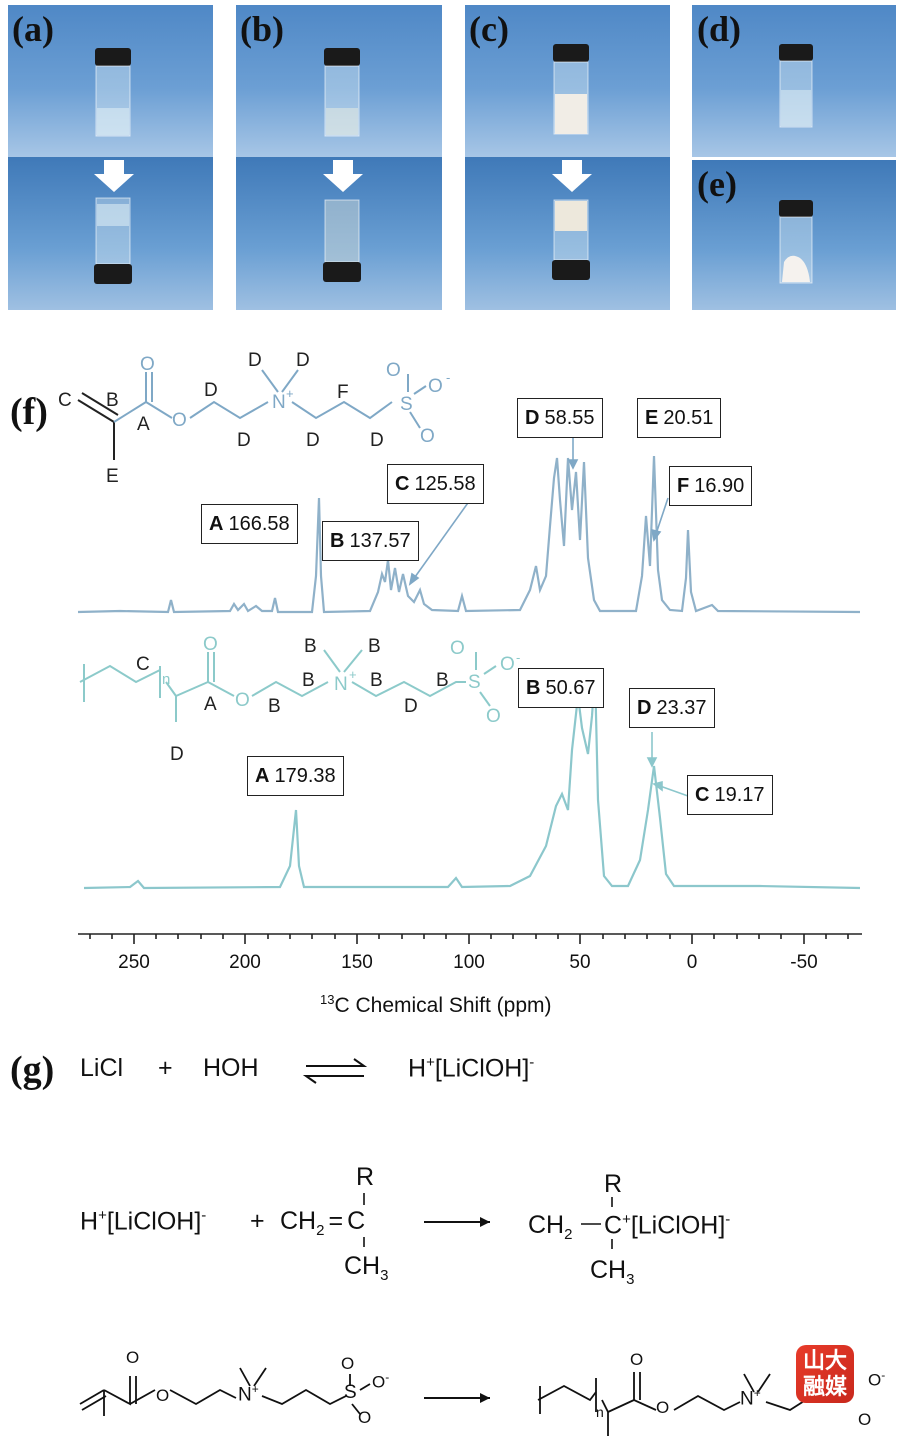 The image size is (900, 1448). I want to click on polymer-structure, so click(288, 685).